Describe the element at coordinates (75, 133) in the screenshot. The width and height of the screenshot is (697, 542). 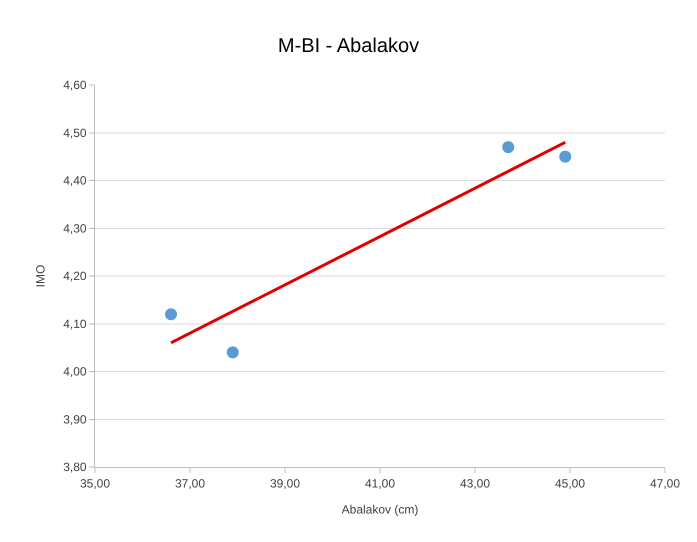
I see `y-tick-label: 4,50` at that location.